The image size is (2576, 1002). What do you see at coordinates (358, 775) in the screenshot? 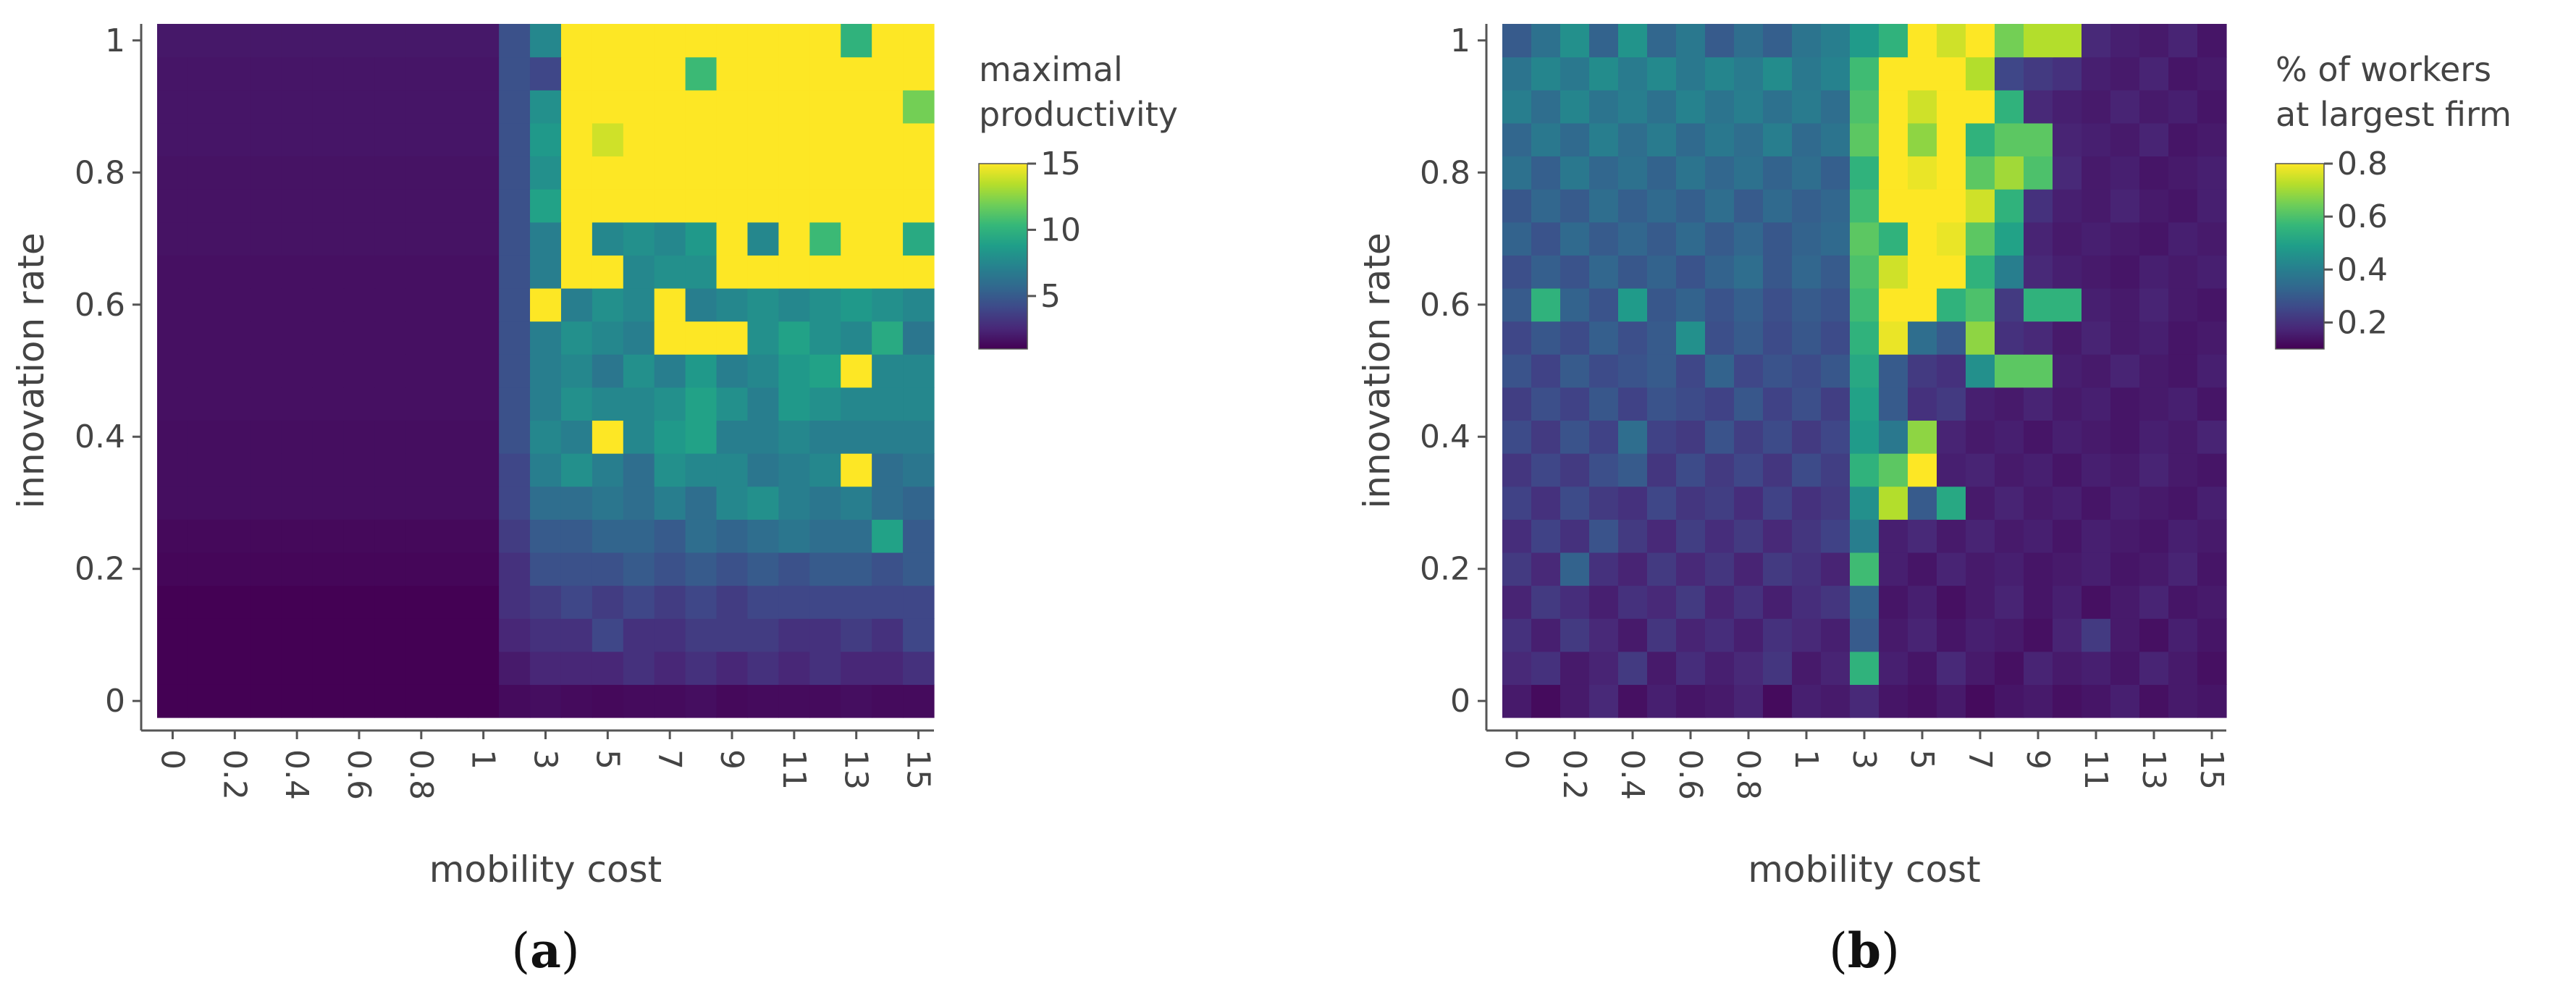
I see `x-tick-label: 0.6` at bounding box center [358, 775].